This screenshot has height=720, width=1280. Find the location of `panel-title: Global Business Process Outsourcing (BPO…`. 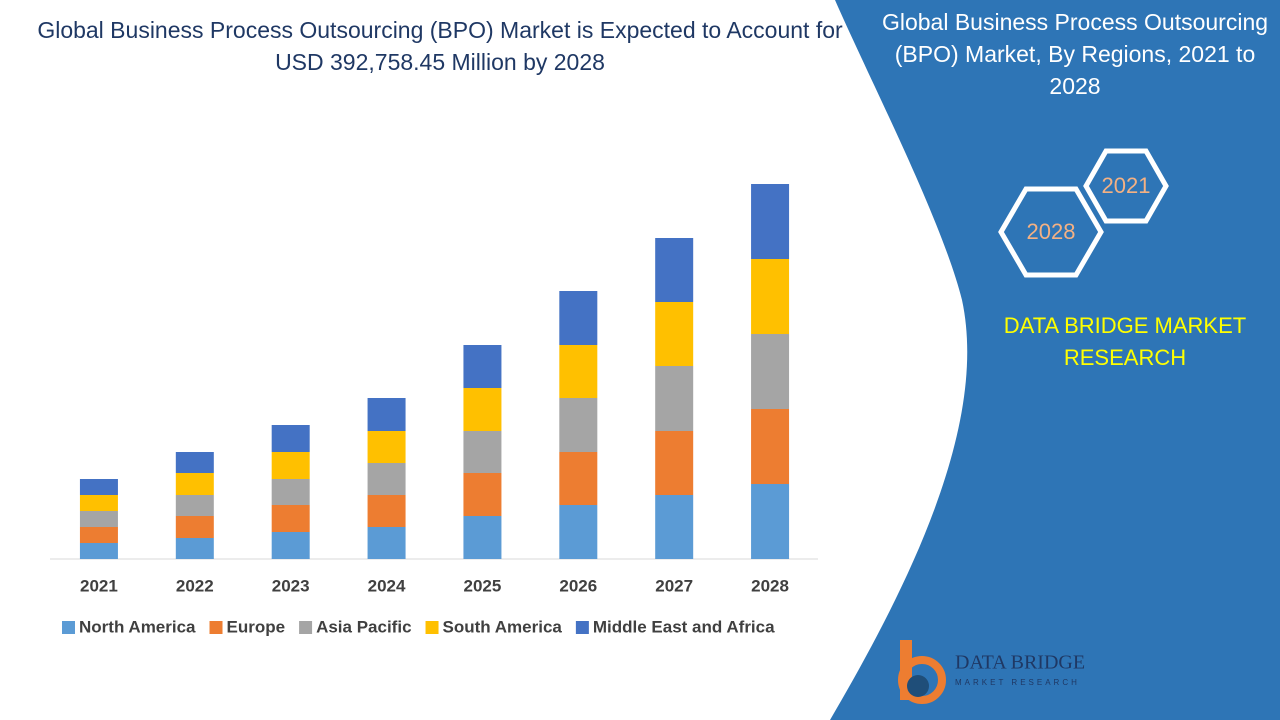

panel-title: Global Business Process Outsourcing (BPO… is located at coordinates (1075, 54).